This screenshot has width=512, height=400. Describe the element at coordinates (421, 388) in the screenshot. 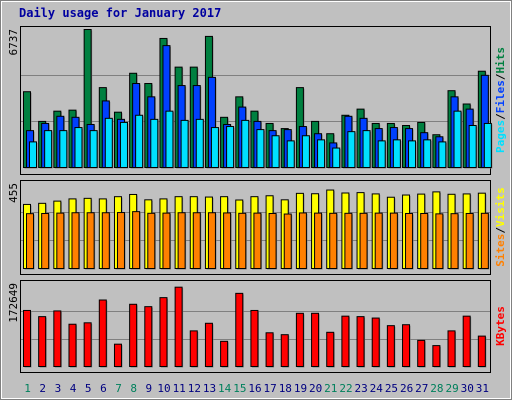

I see `day-label-27: 27` at that location.